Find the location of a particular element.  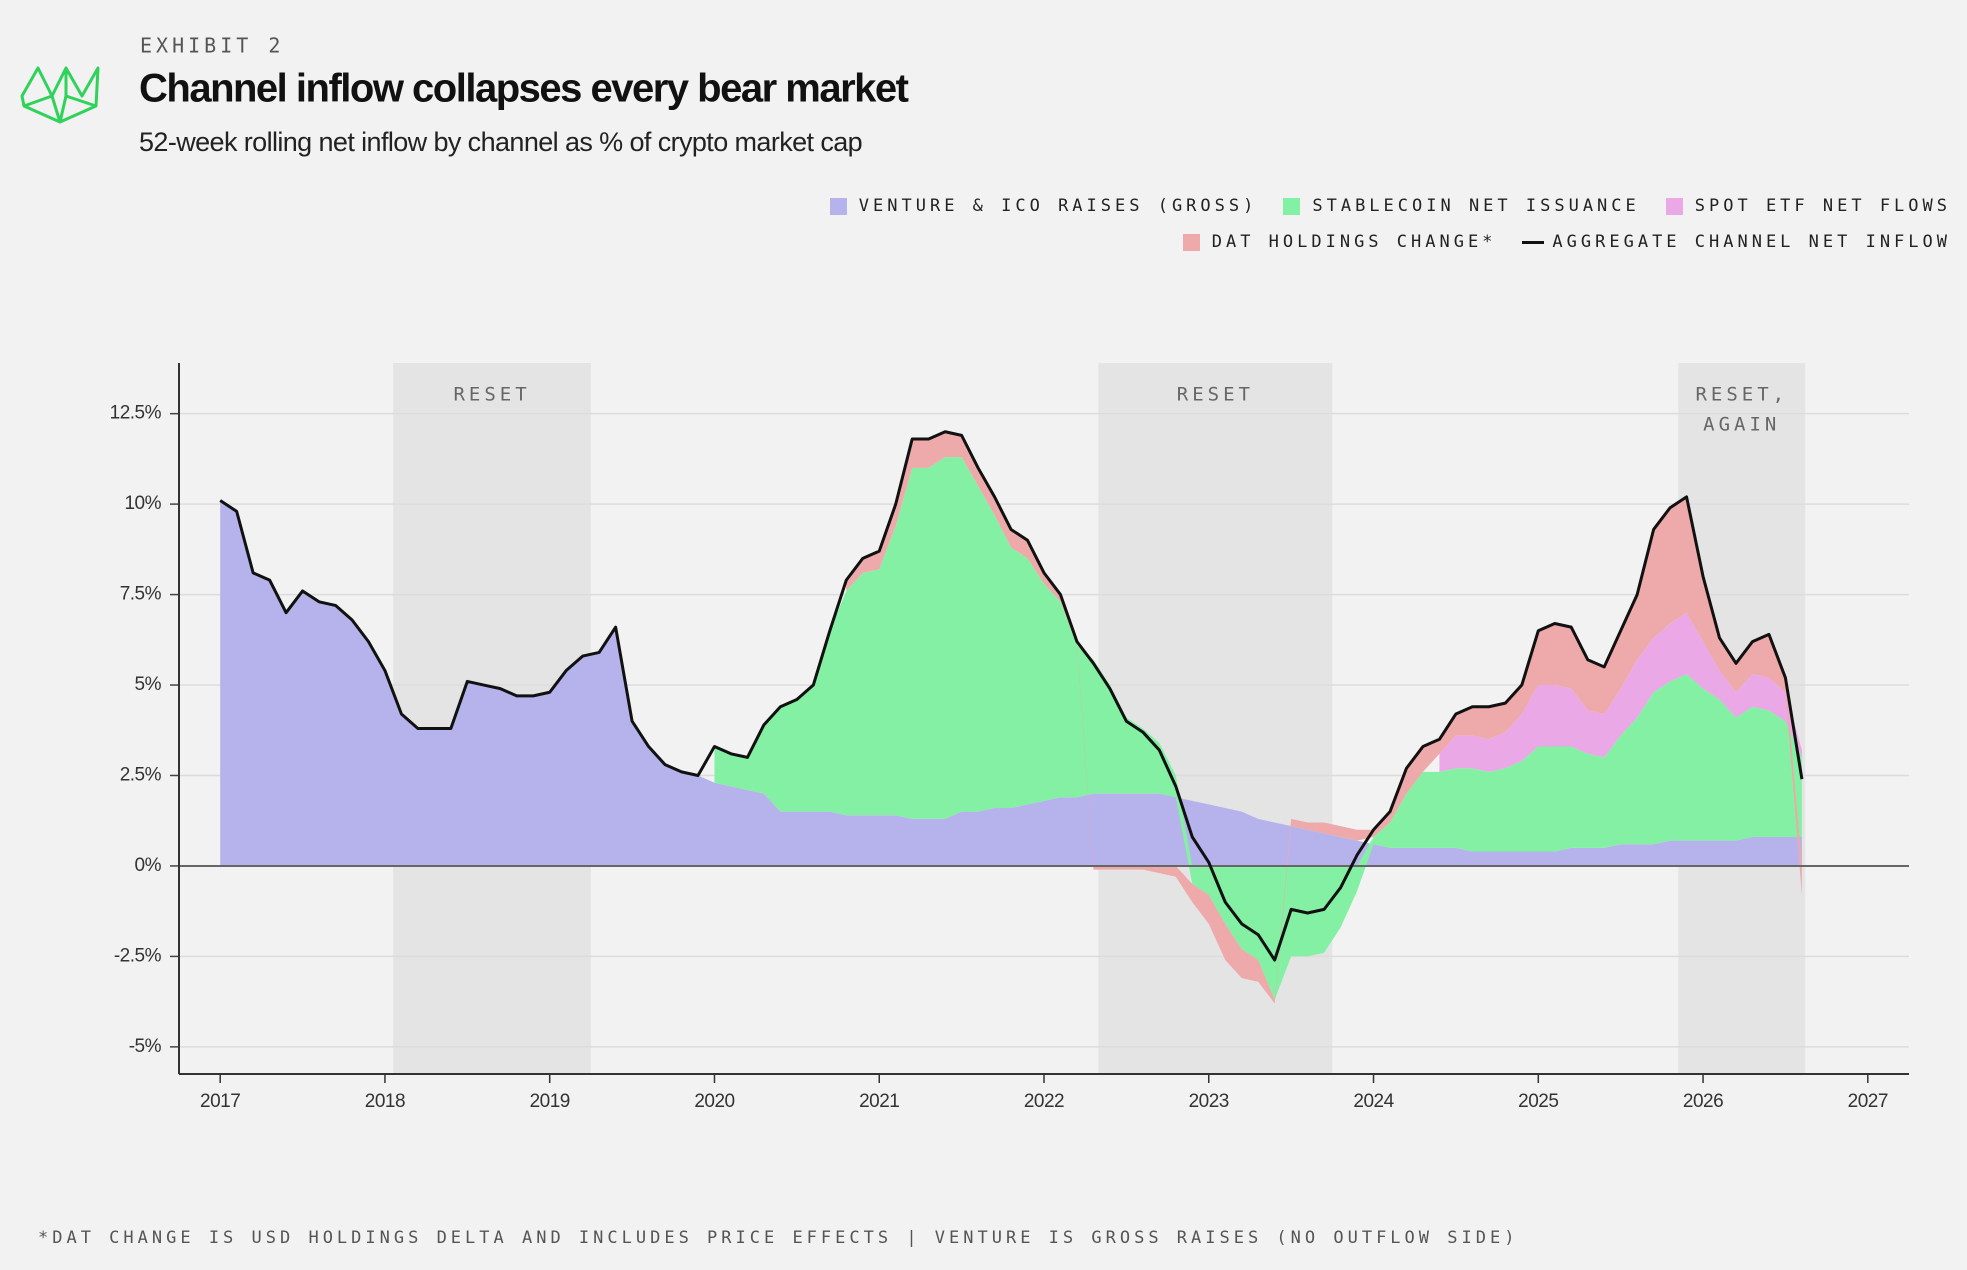

x-tick-label: 2022 is located at coordinates (1044, 1101).